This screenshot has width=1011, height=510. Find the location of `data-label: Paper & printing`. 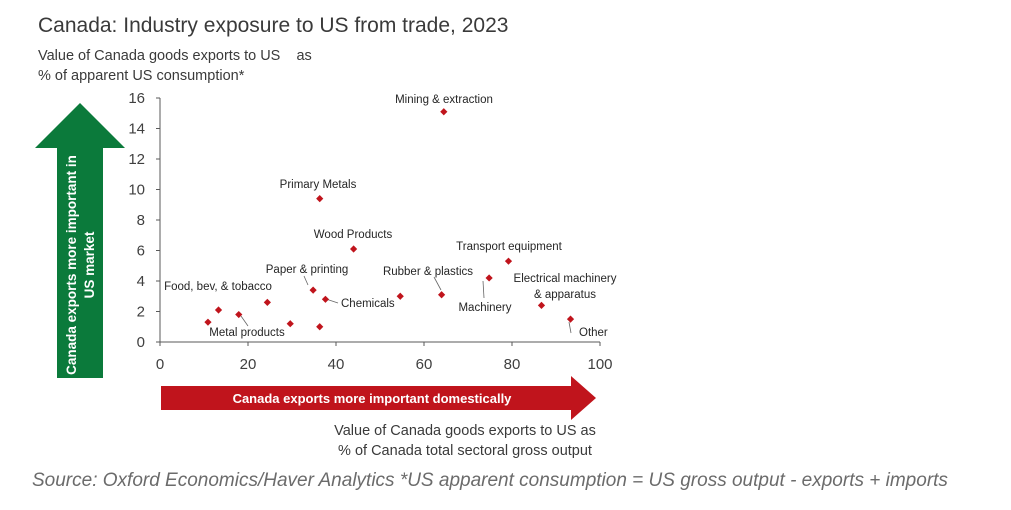

data-label: Paper & printing is located at coordinates (307, 270).